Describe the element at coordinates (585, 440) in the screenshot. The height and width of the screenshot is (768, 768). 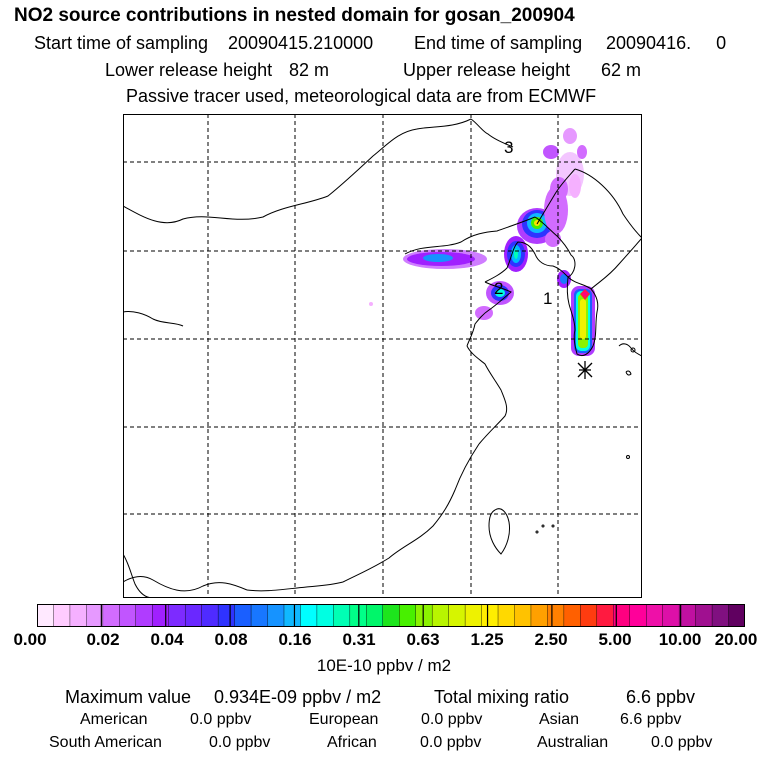
I see `islands` at that location.